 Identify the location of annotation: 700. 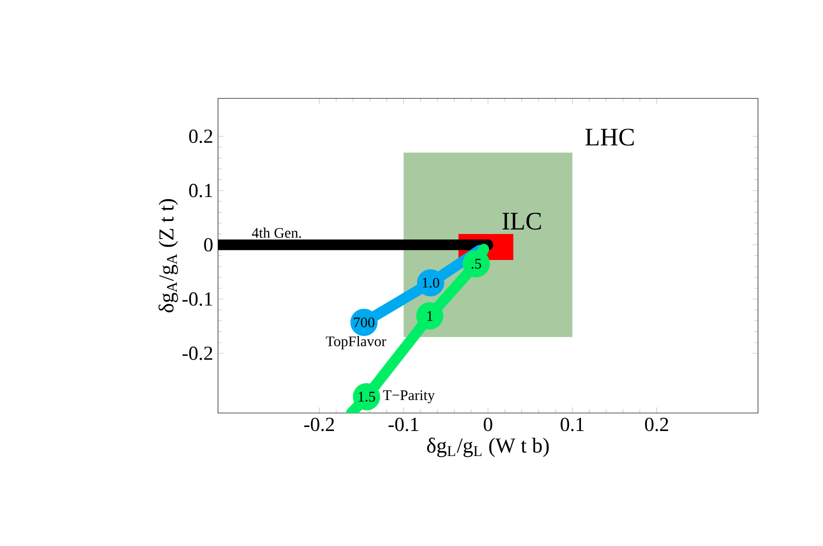
(364, 322).